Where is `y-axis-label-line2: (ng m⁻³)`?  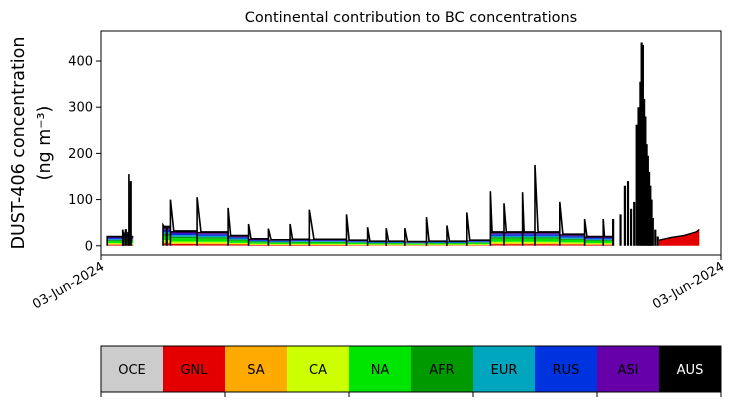 y-axis-label-line2: (ng m⁻³) is located at coordinates (45, 143).